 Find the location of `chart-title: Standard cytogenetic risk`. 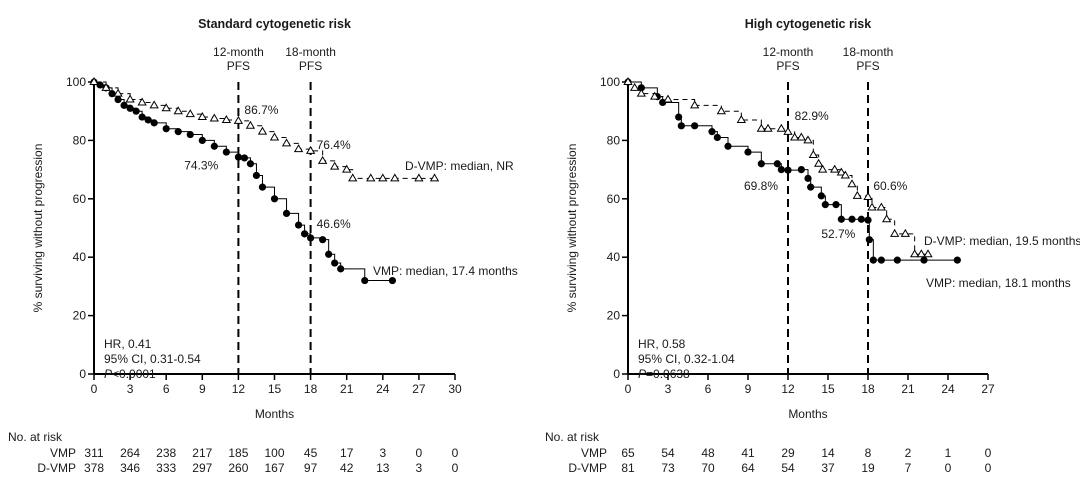

chart-title: Standard cytogenetic risk is located at coordinates (274, 24).